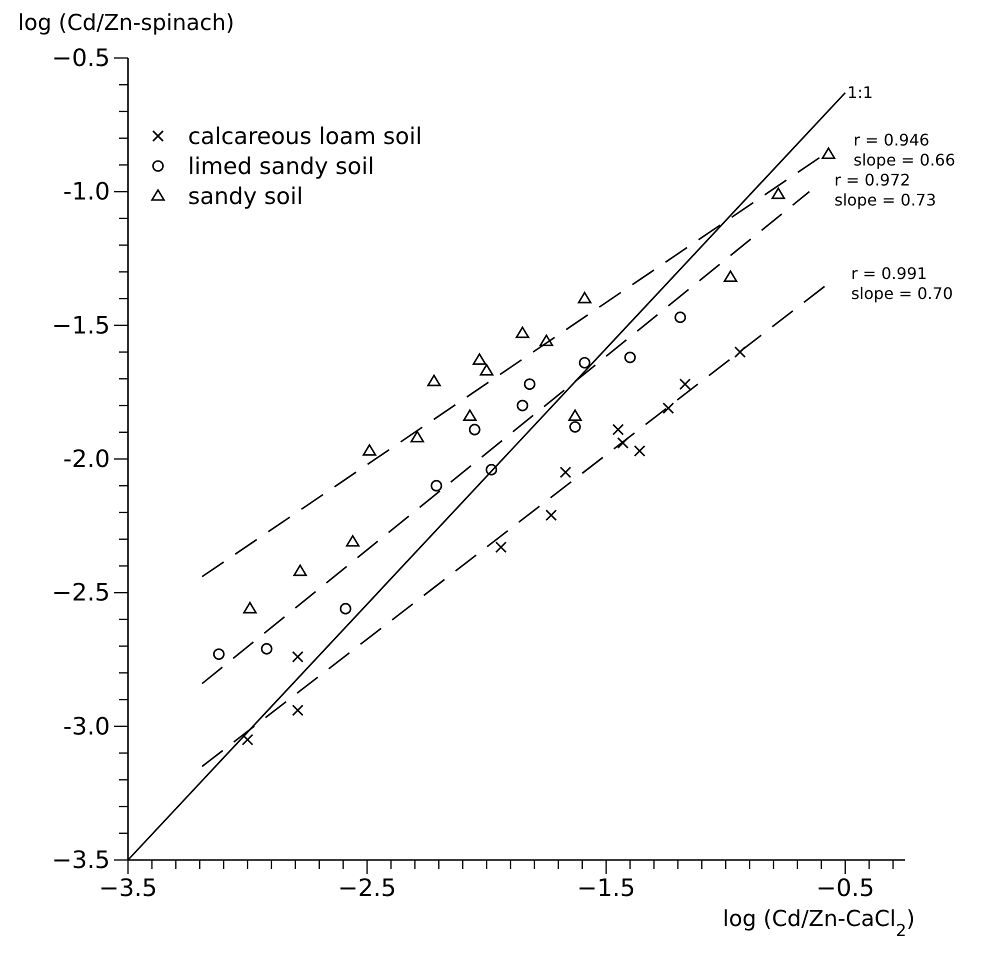 This screenshot has height=958, width=992. Describe the element at coordinates (86, 459) in the screenshot. I see `y-tick-label: -2.0` at that location.